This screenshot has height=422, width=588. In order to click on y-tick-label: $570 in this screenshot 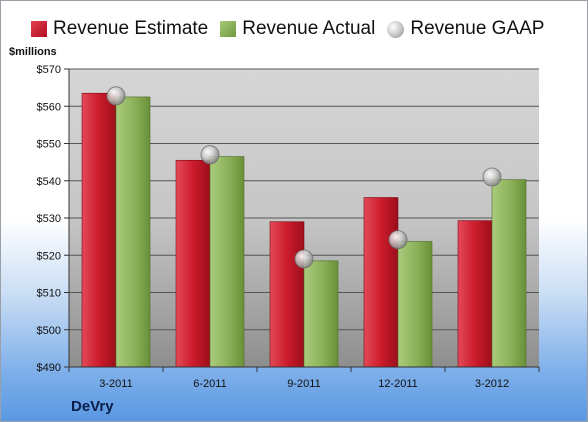, I will do `click(49, 70)`.